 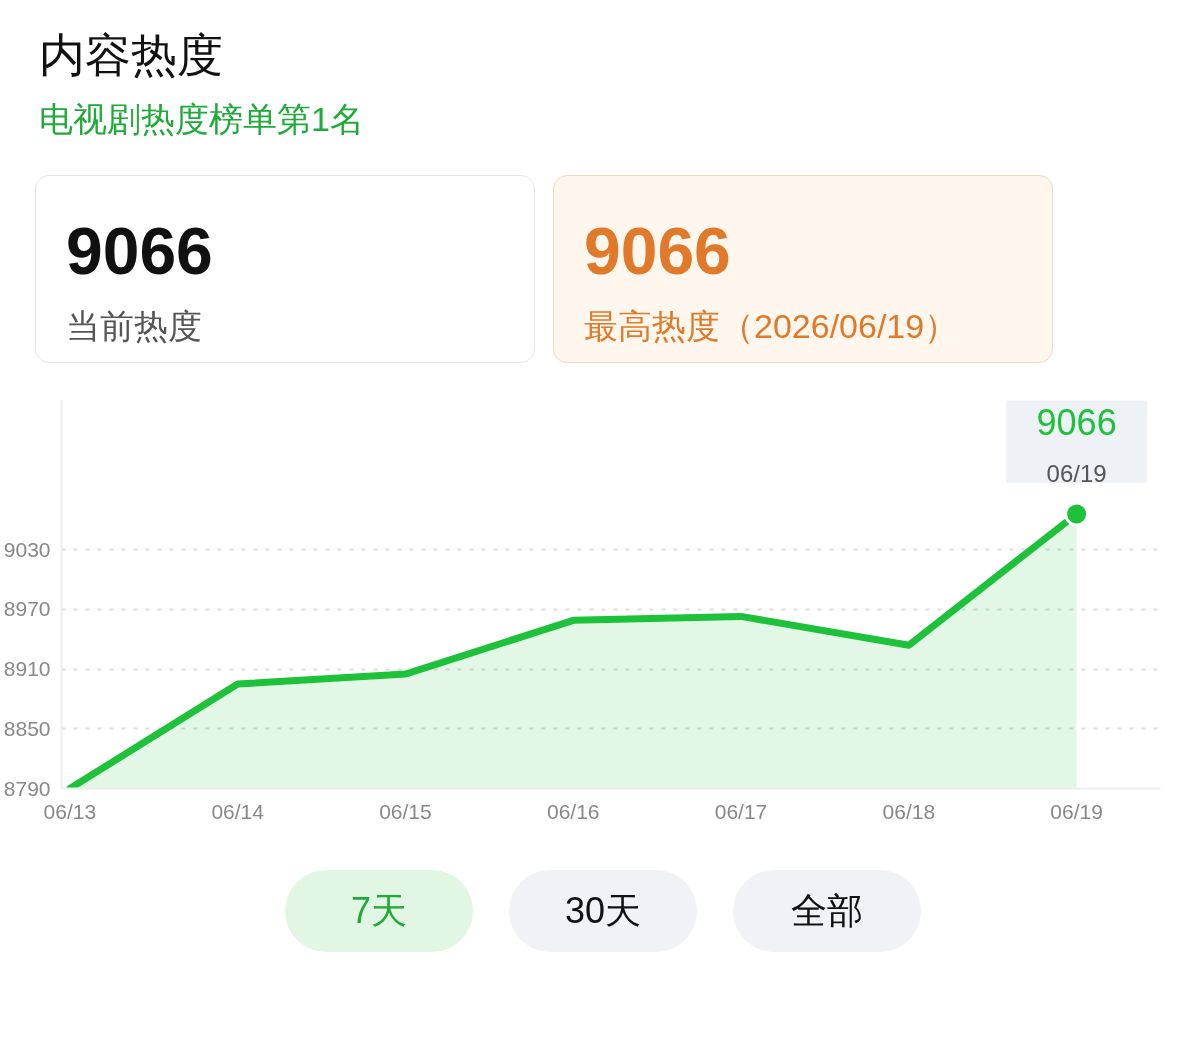 I want to click on text: 当前热度, so click(x=134, y=327).